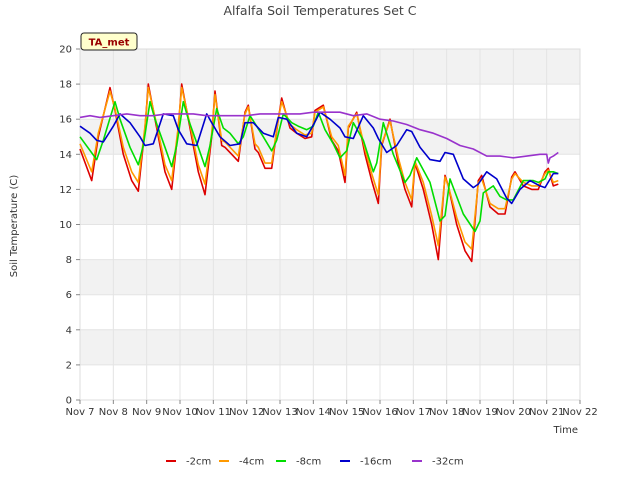 The height and width of the screenshot is (480, 640). Describe the element at coordinates (69, 295) in the screenshot. I see `y-tick-label: 6` at that location.